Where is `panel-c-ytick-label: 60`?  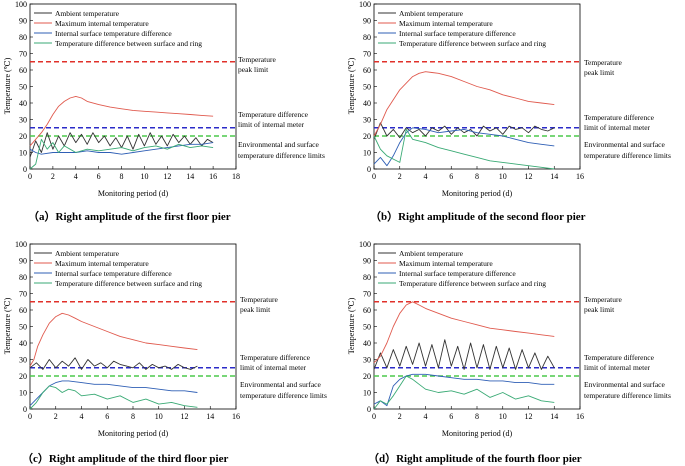 panel-c-ytick-label: 60 is located at coordinates (23, 310).